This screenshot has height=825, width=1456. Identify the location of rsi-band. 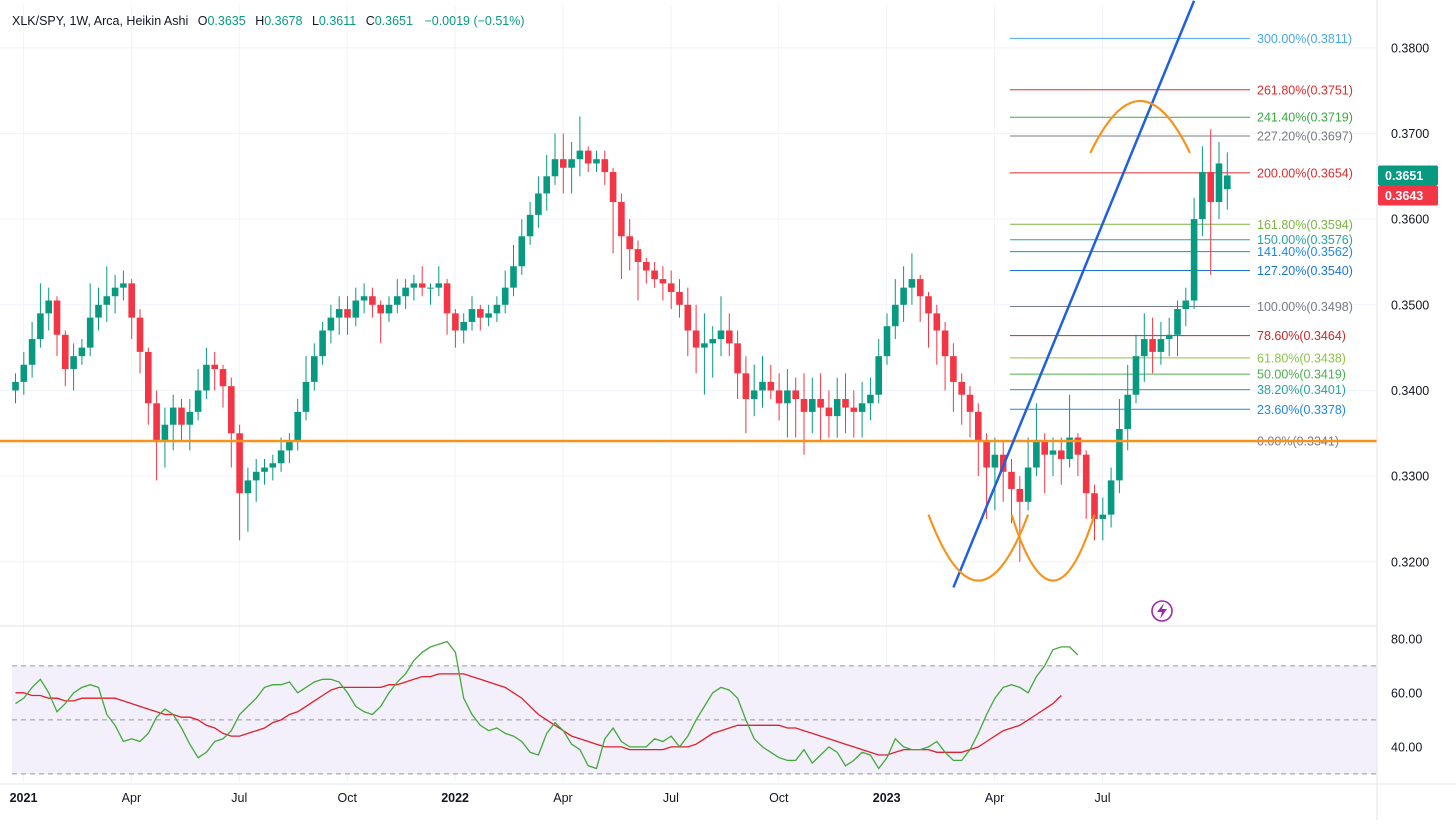
(694, 719).